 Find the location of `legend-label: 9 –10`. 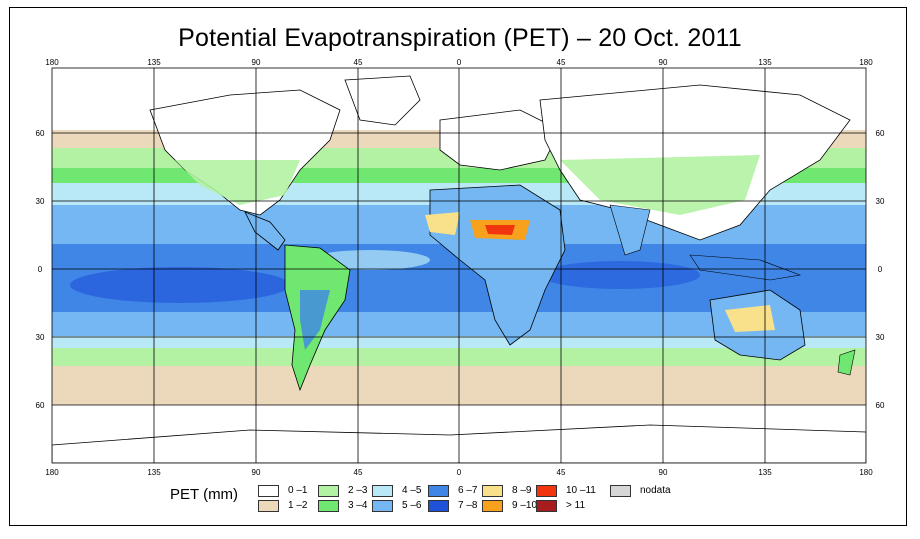

legend-label: 9 –10 is located at coordinates (525, 505).